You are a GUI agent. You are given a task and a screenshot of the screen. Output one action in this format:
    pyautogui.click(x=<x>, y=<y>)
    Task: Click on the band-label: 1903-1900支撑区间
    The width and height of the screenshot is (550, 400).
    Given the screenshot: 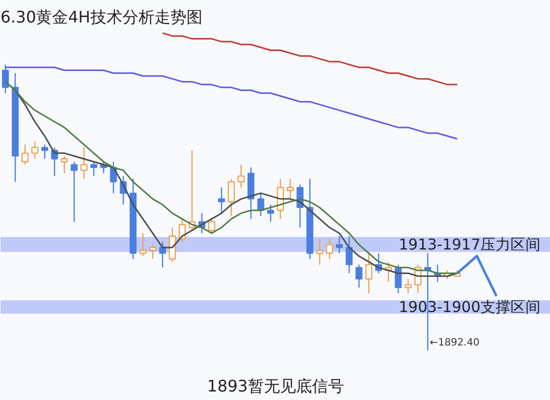 What is the action you would take?
    pyautogui.click(x=469, y=307)
    